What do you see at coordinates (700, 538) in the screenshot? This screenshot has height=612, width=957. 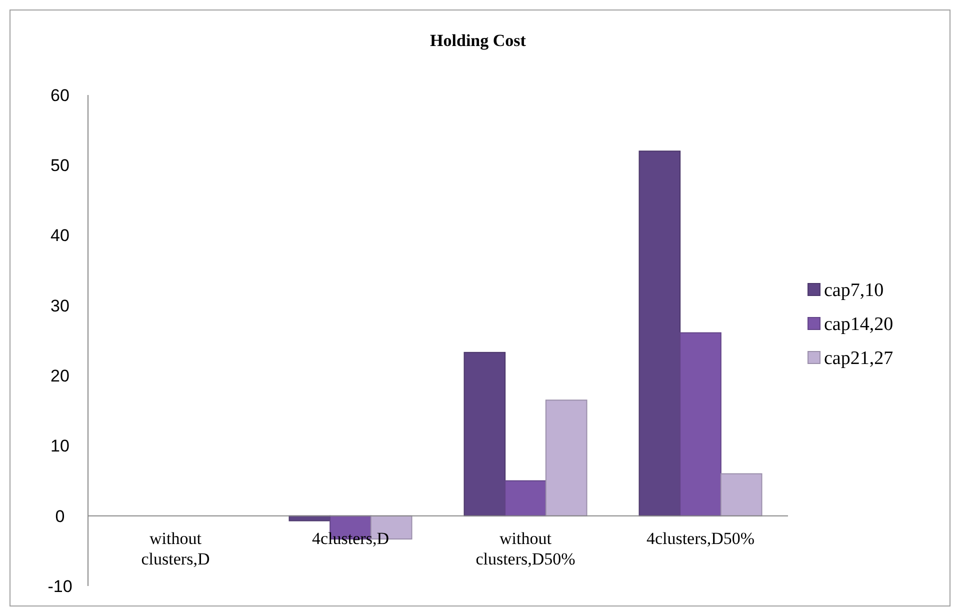 I see `x-tick-label: 4clusters,D50%` at bounding box center [700, 538].